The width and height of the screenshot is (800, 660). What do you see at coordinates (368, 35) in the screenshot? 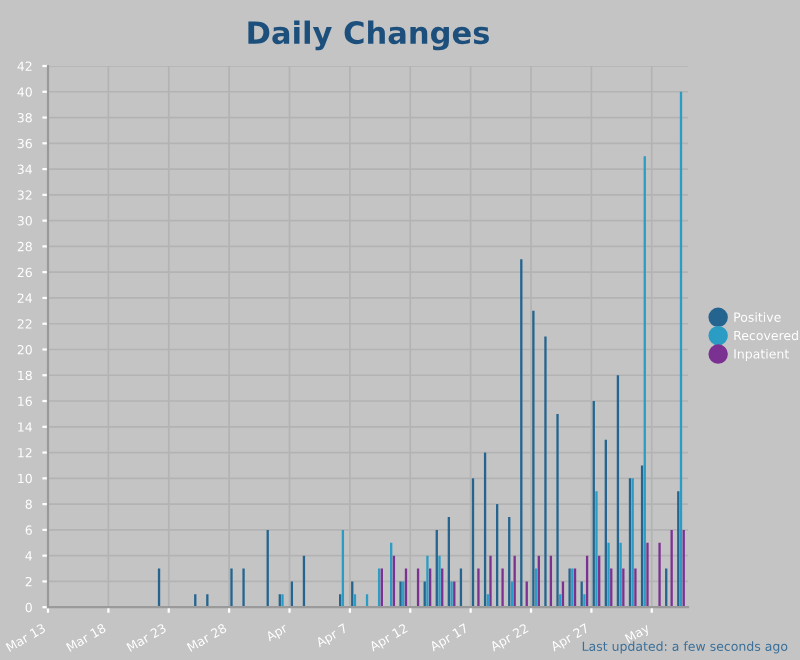
I see `chart-title: Daily Changes` at bounding box center [368, 35].